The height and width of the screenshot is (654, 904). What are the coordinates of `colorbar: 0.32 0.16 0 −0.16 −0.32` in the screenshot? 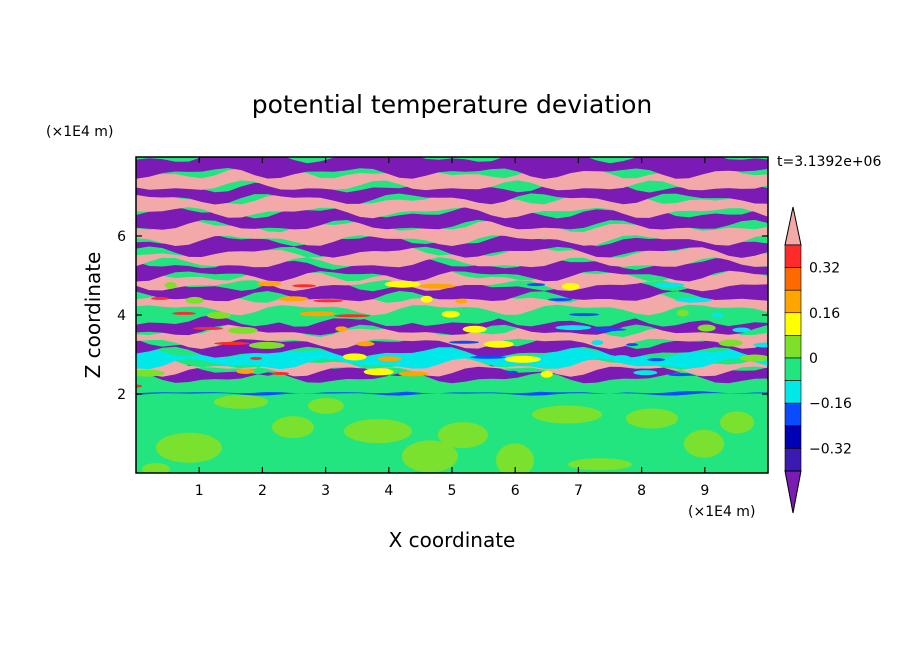 It's located at (818, 360).